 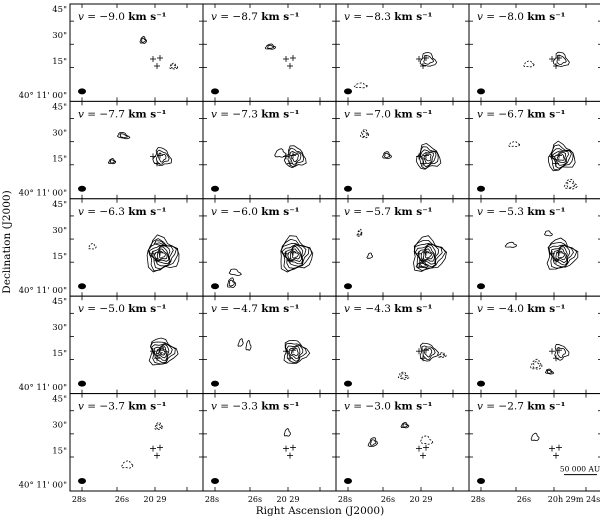 What do you see at coordinates (521, 212) in the screenshot?
I see `velocity-label: v = −5.3 km s⁻¹` at bounding box center [521, 212].